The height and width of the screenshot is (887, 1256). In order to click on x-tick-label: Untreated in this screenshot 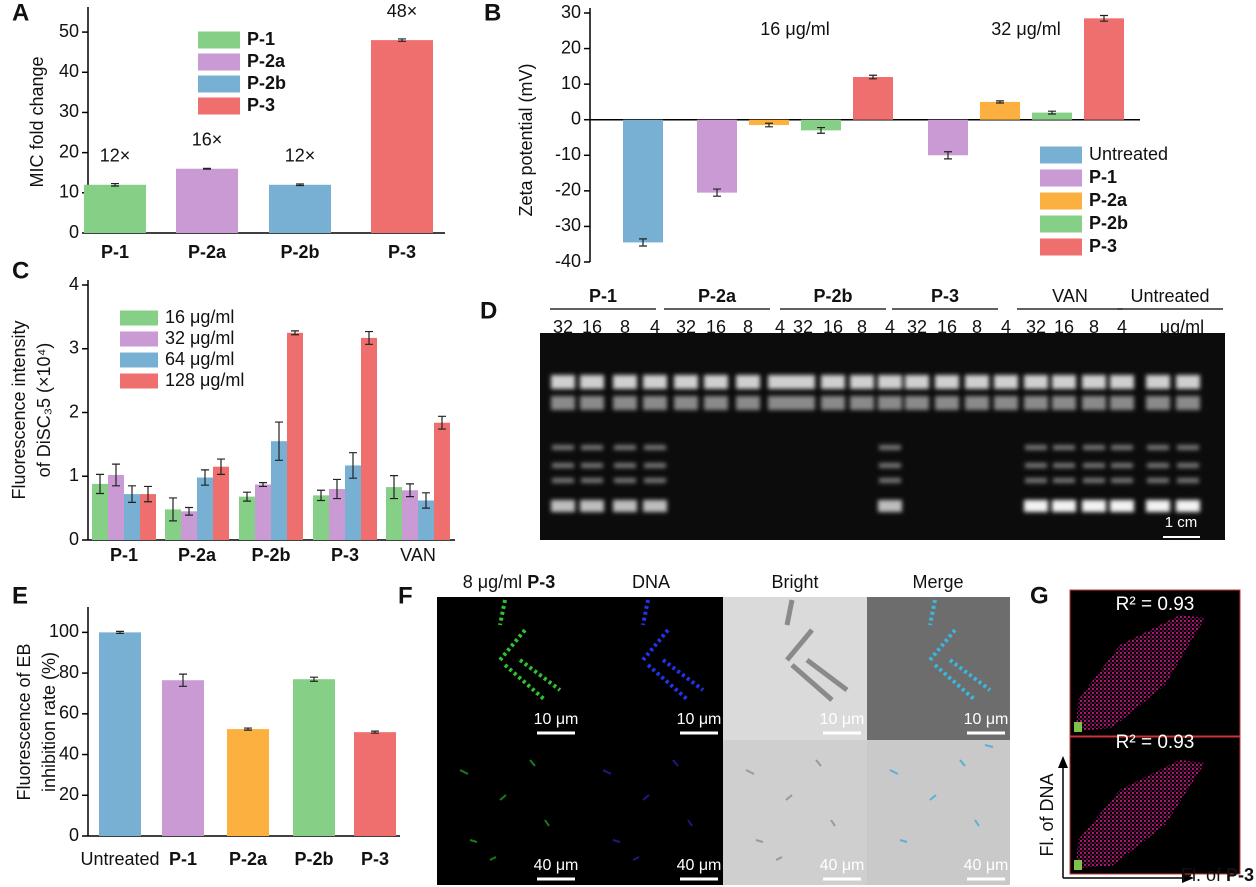, I will do `click(119, 859)`.